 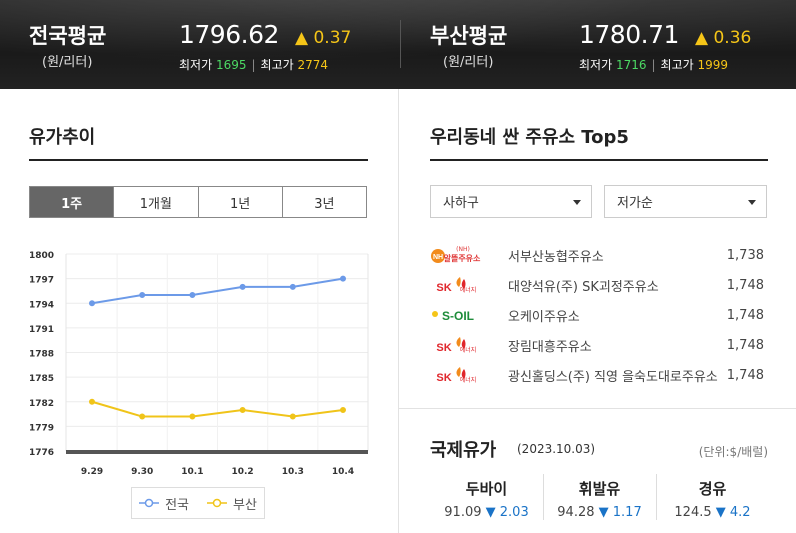 What do you see at coordinates (598, 255) in the screenshot?
I see `station-row: NH (NH) 알뜰주유소 서부산농협주유소 1,738` at bounding box center [598, 255].